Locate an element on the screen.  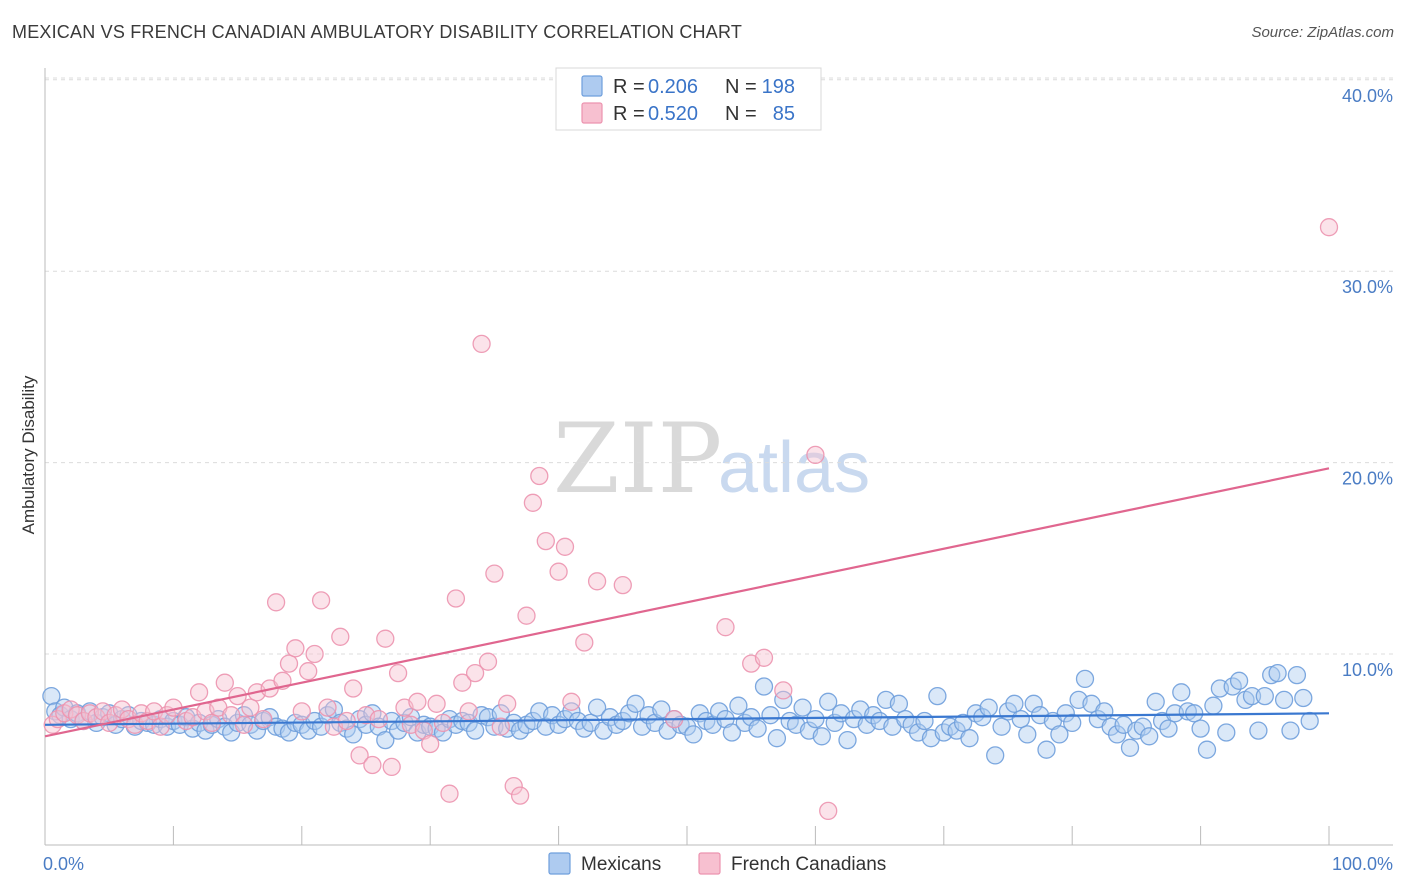
legend-n-label: N = is located at coordinates (741, 87).